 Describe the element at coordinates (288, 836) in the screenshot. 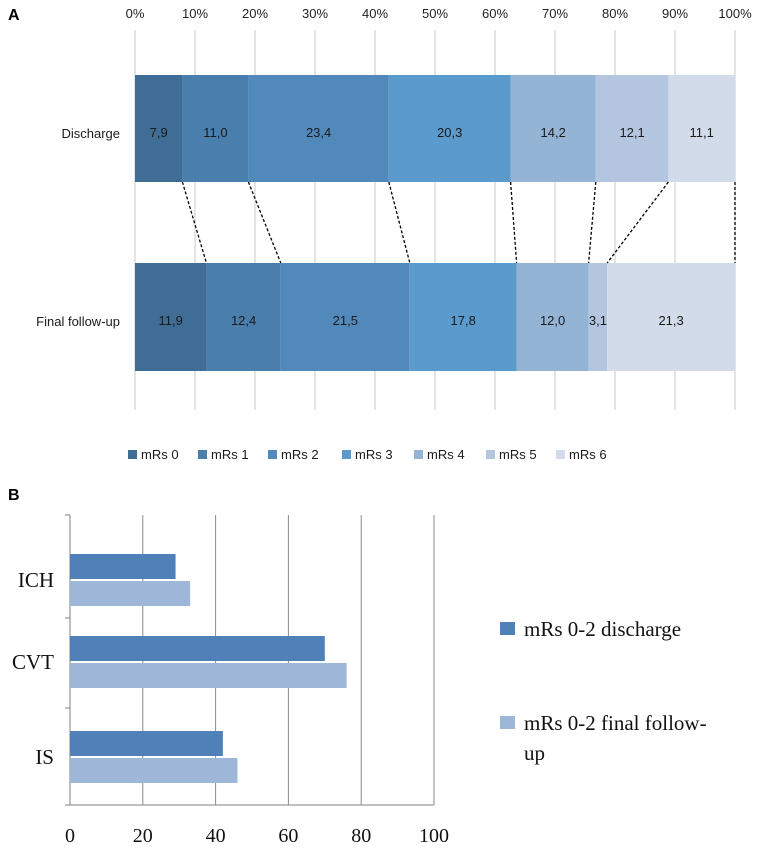

I see `panel-b-x-tick-label: 60` at that location.